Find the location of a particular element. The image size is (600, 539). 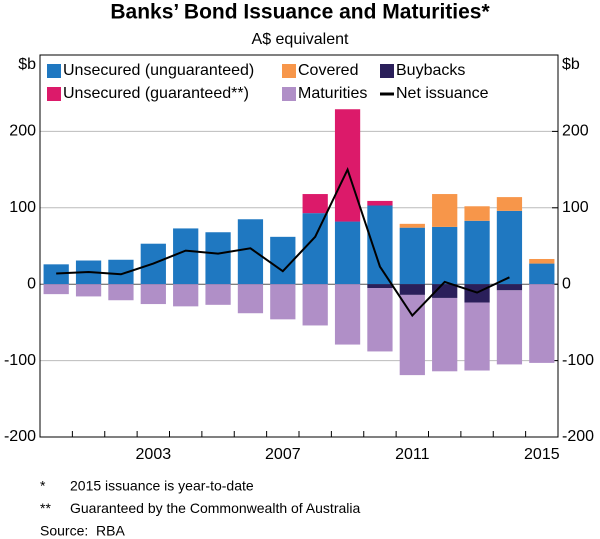

y2-tick-label: 200 is located at coordinates (575, 131).